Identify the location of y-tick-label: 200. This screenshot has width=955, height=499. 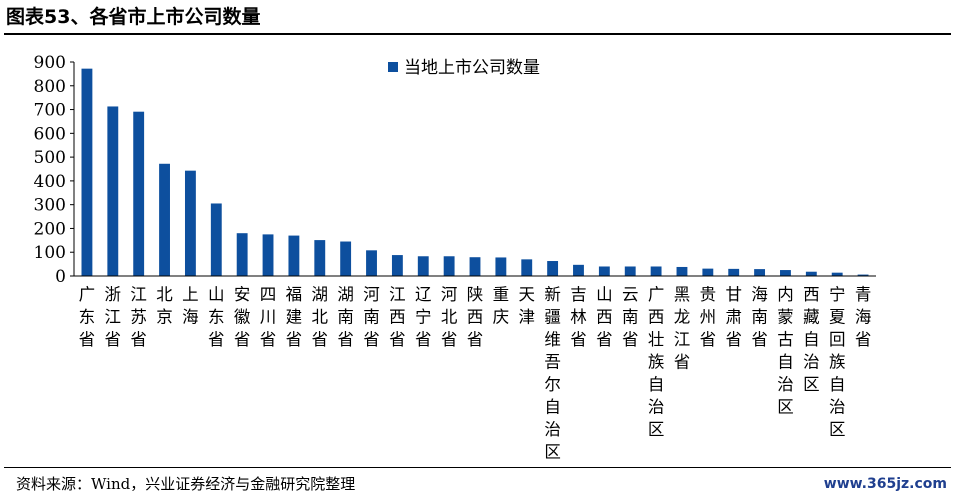
(50, 229).